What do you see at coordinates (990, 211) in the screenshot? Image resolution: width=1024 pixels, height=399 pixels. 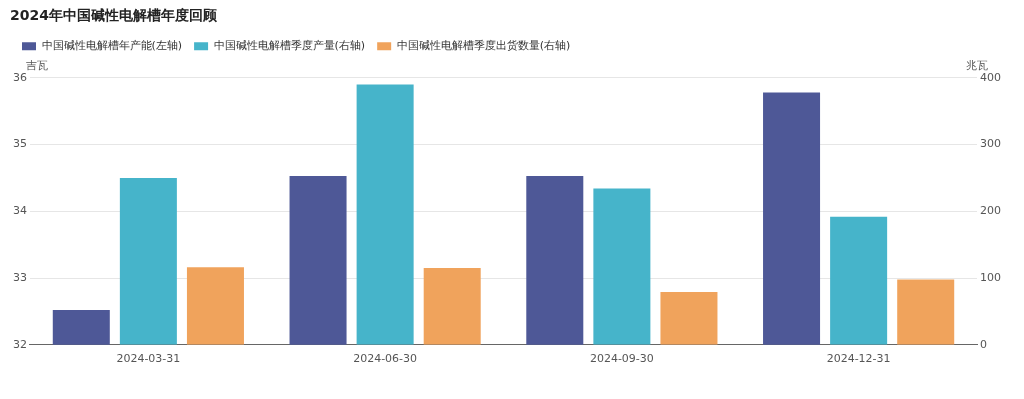 I see `y2-tick-label: 200` at bounding box center [990, 211].